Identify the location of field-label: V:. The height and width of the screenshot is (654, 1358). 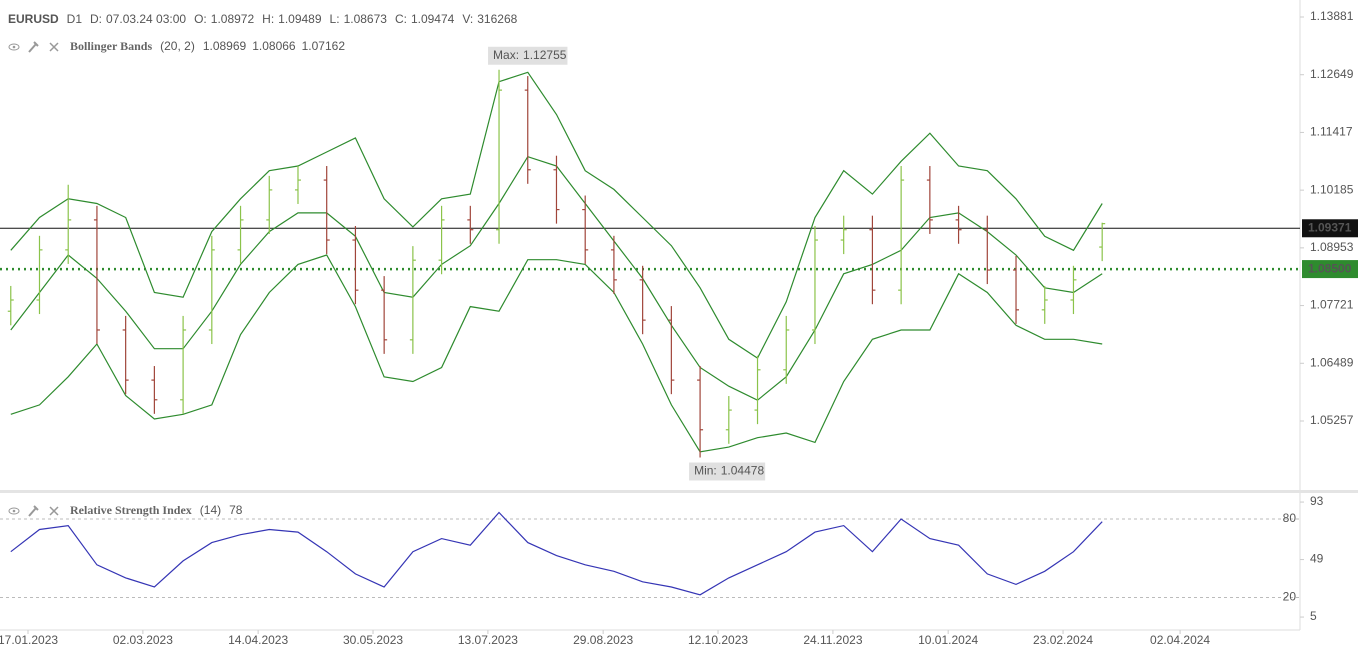
(467, 19).